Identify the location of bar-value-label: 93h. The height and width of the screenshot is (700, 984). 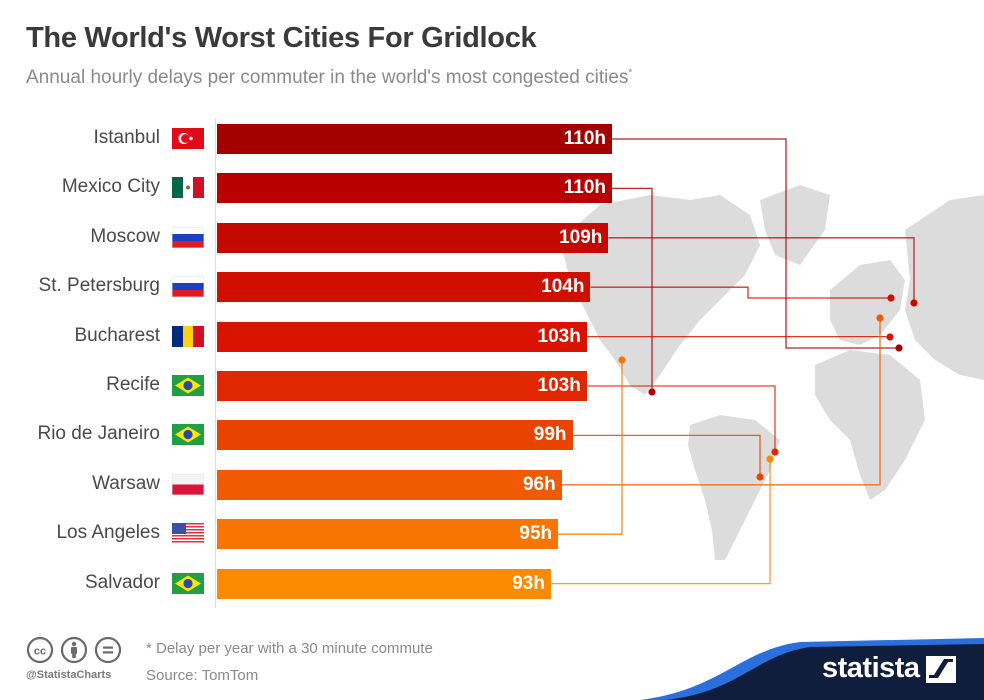
(528, 583).